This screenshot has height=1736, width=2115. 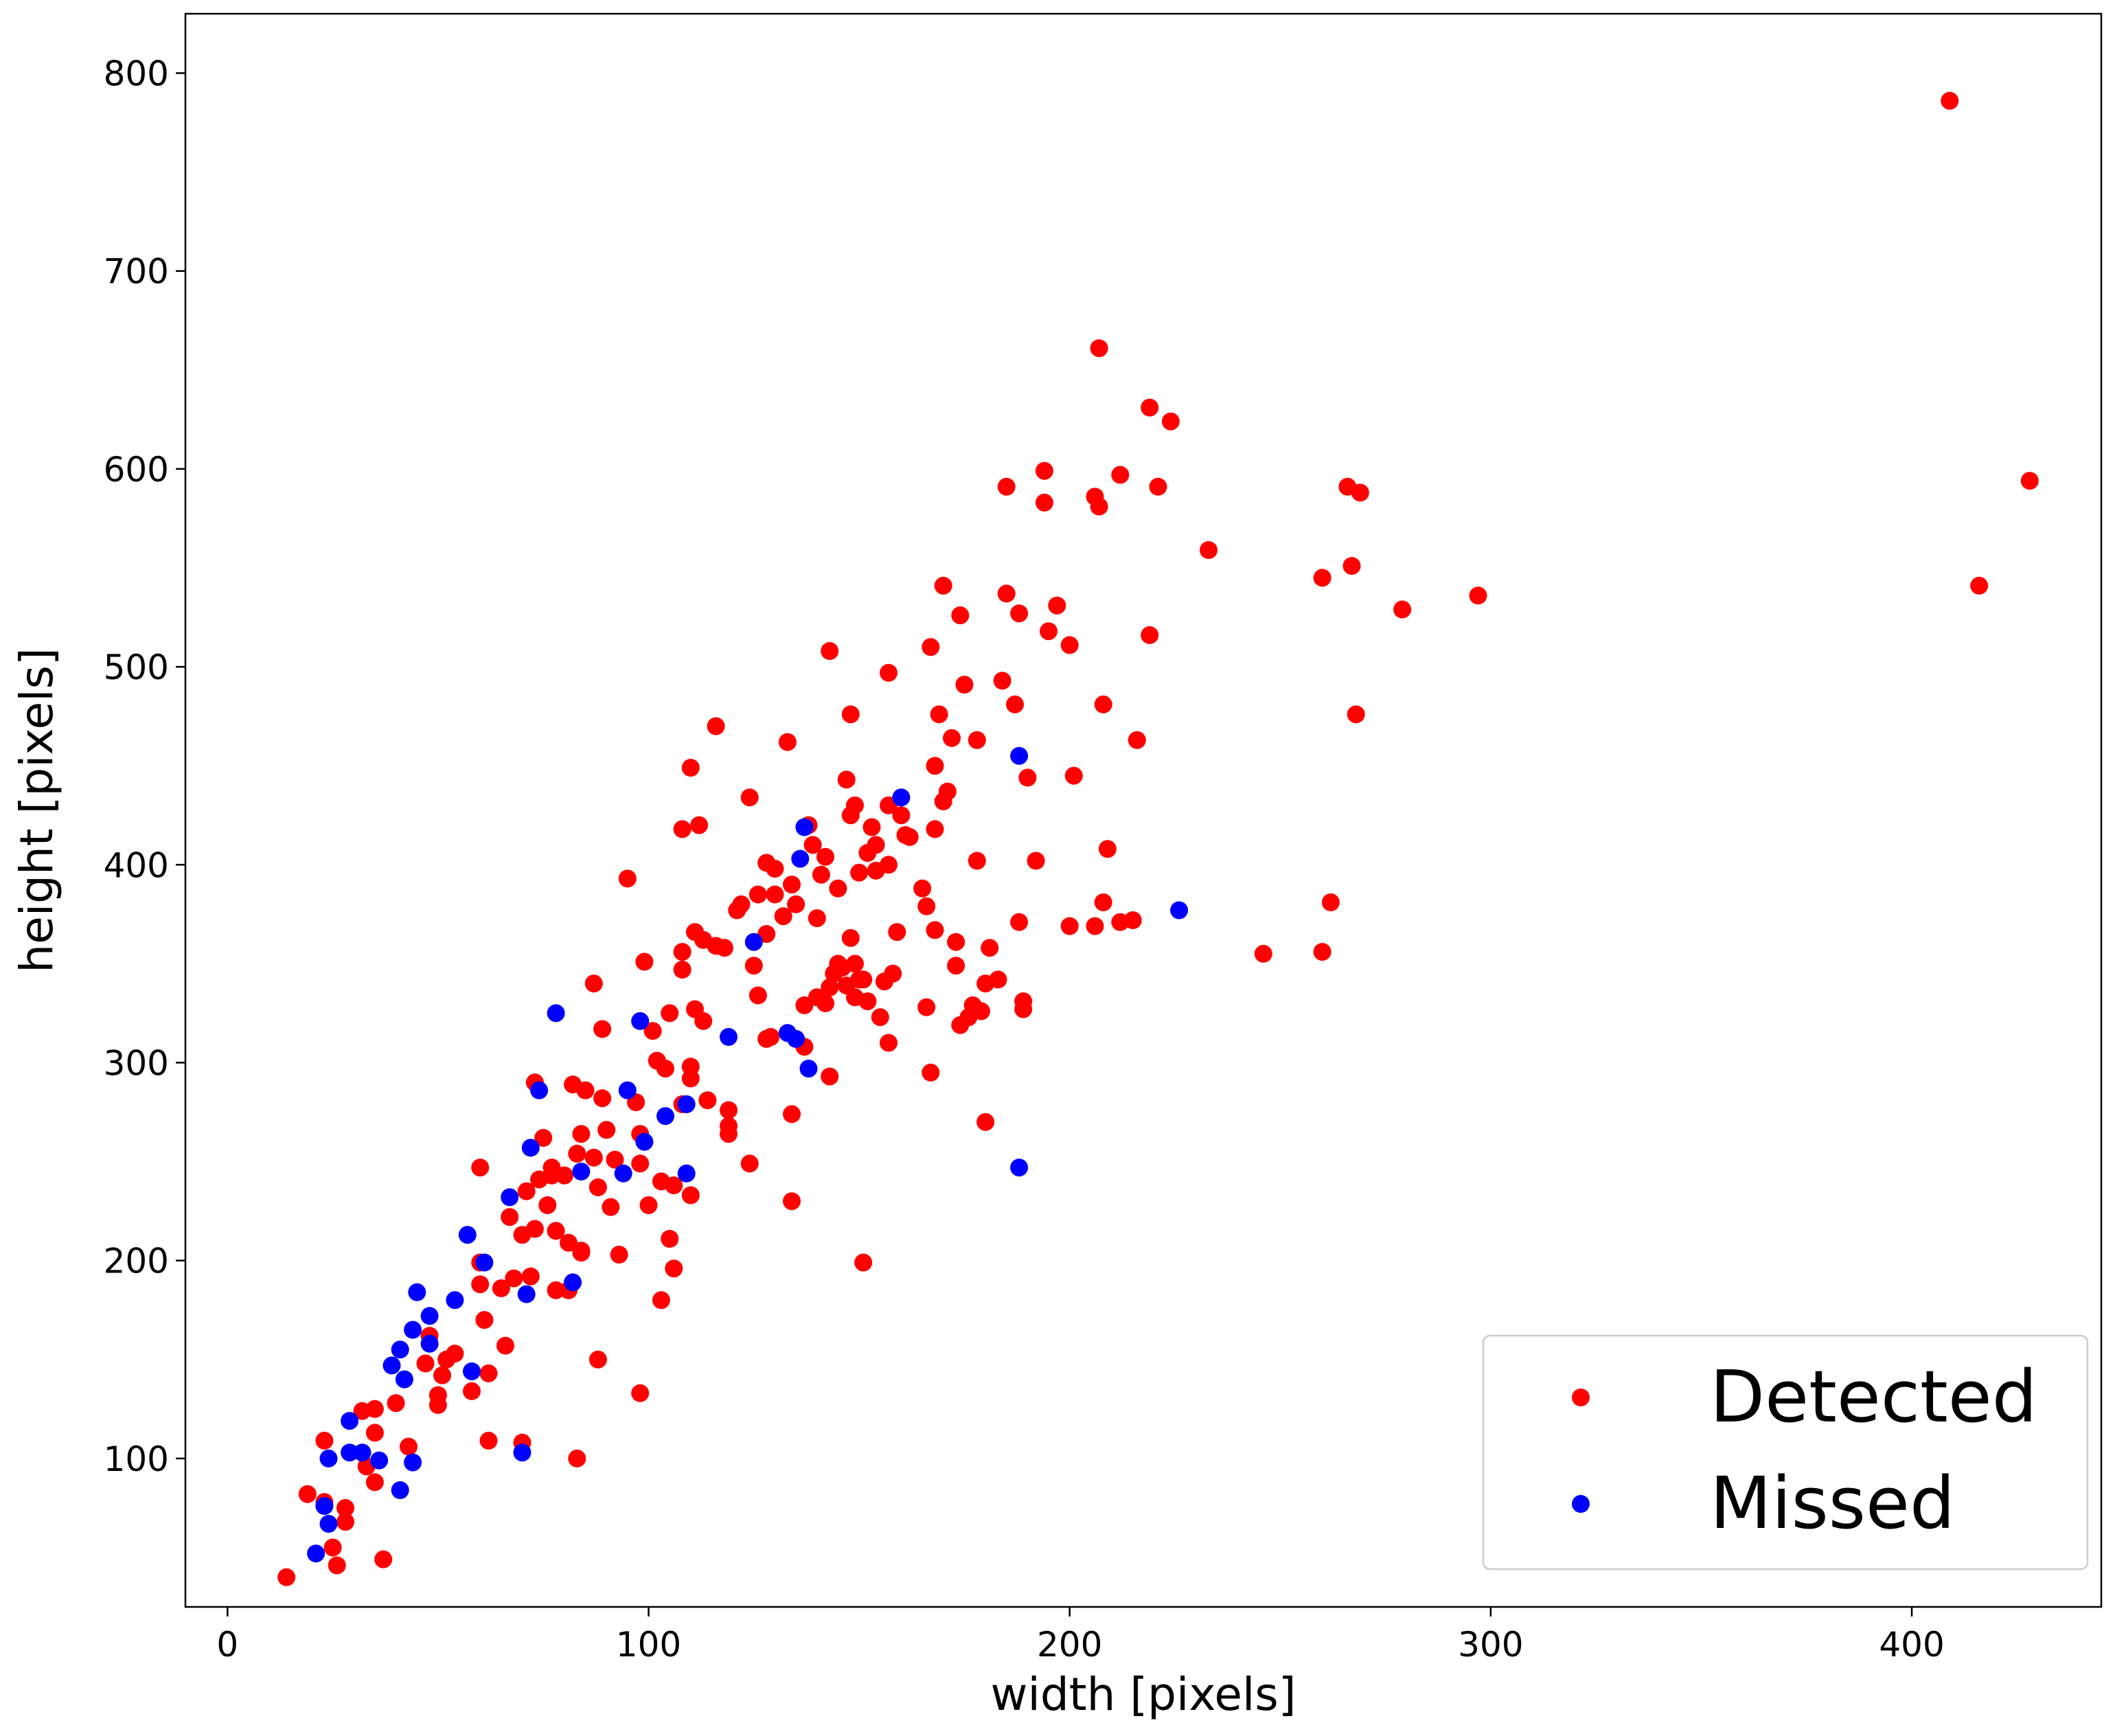 I want to click on y-tick-label: 400, so click(x=136, y=865).